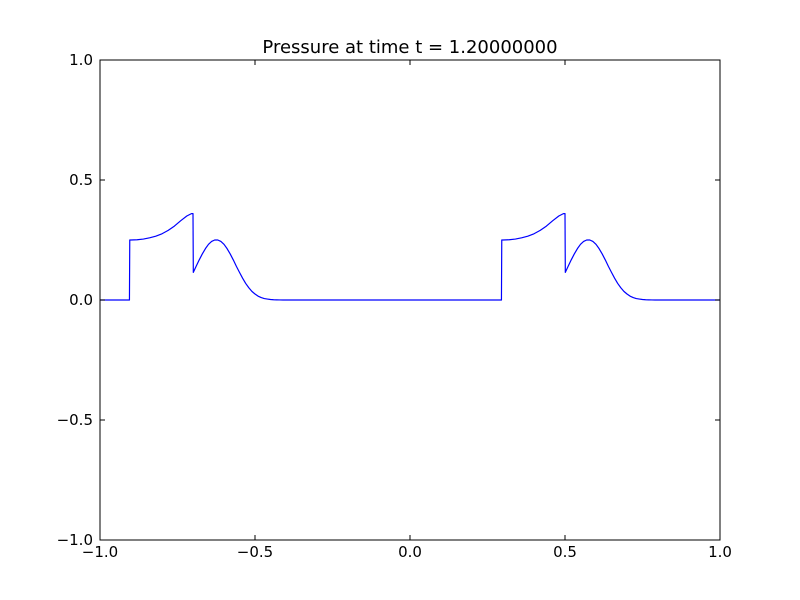 The width and height of the screenshot is (800, 600). I want to click on y-tick-label-0: −1.0, so click(75, 540).